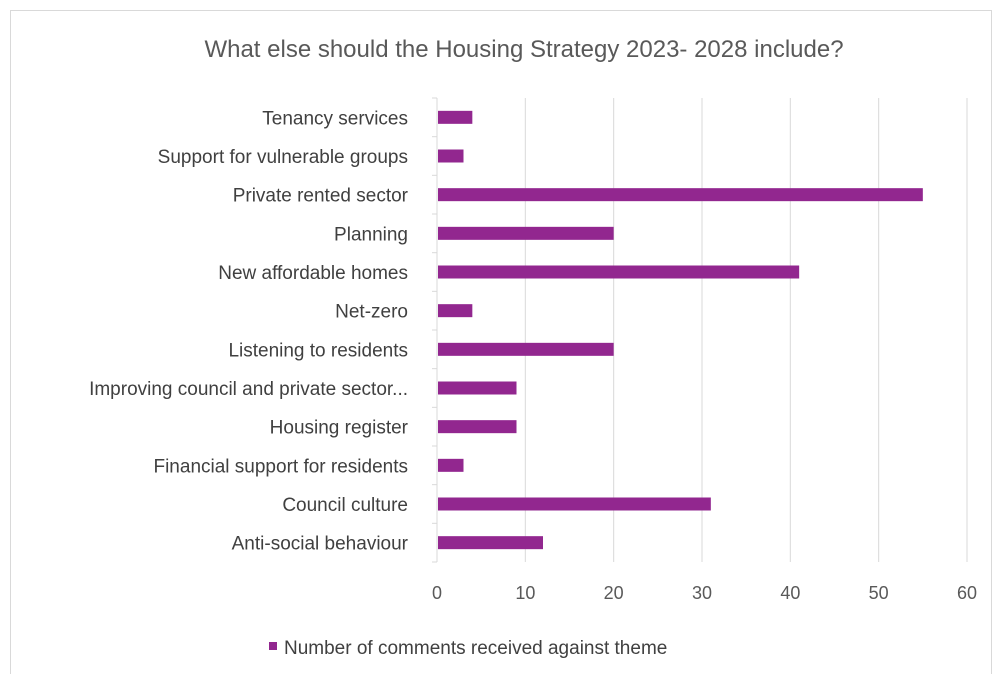 The height and width of the screenshot is (674, 996). I want to click on x-tick-label: 50, so click(879, 593).